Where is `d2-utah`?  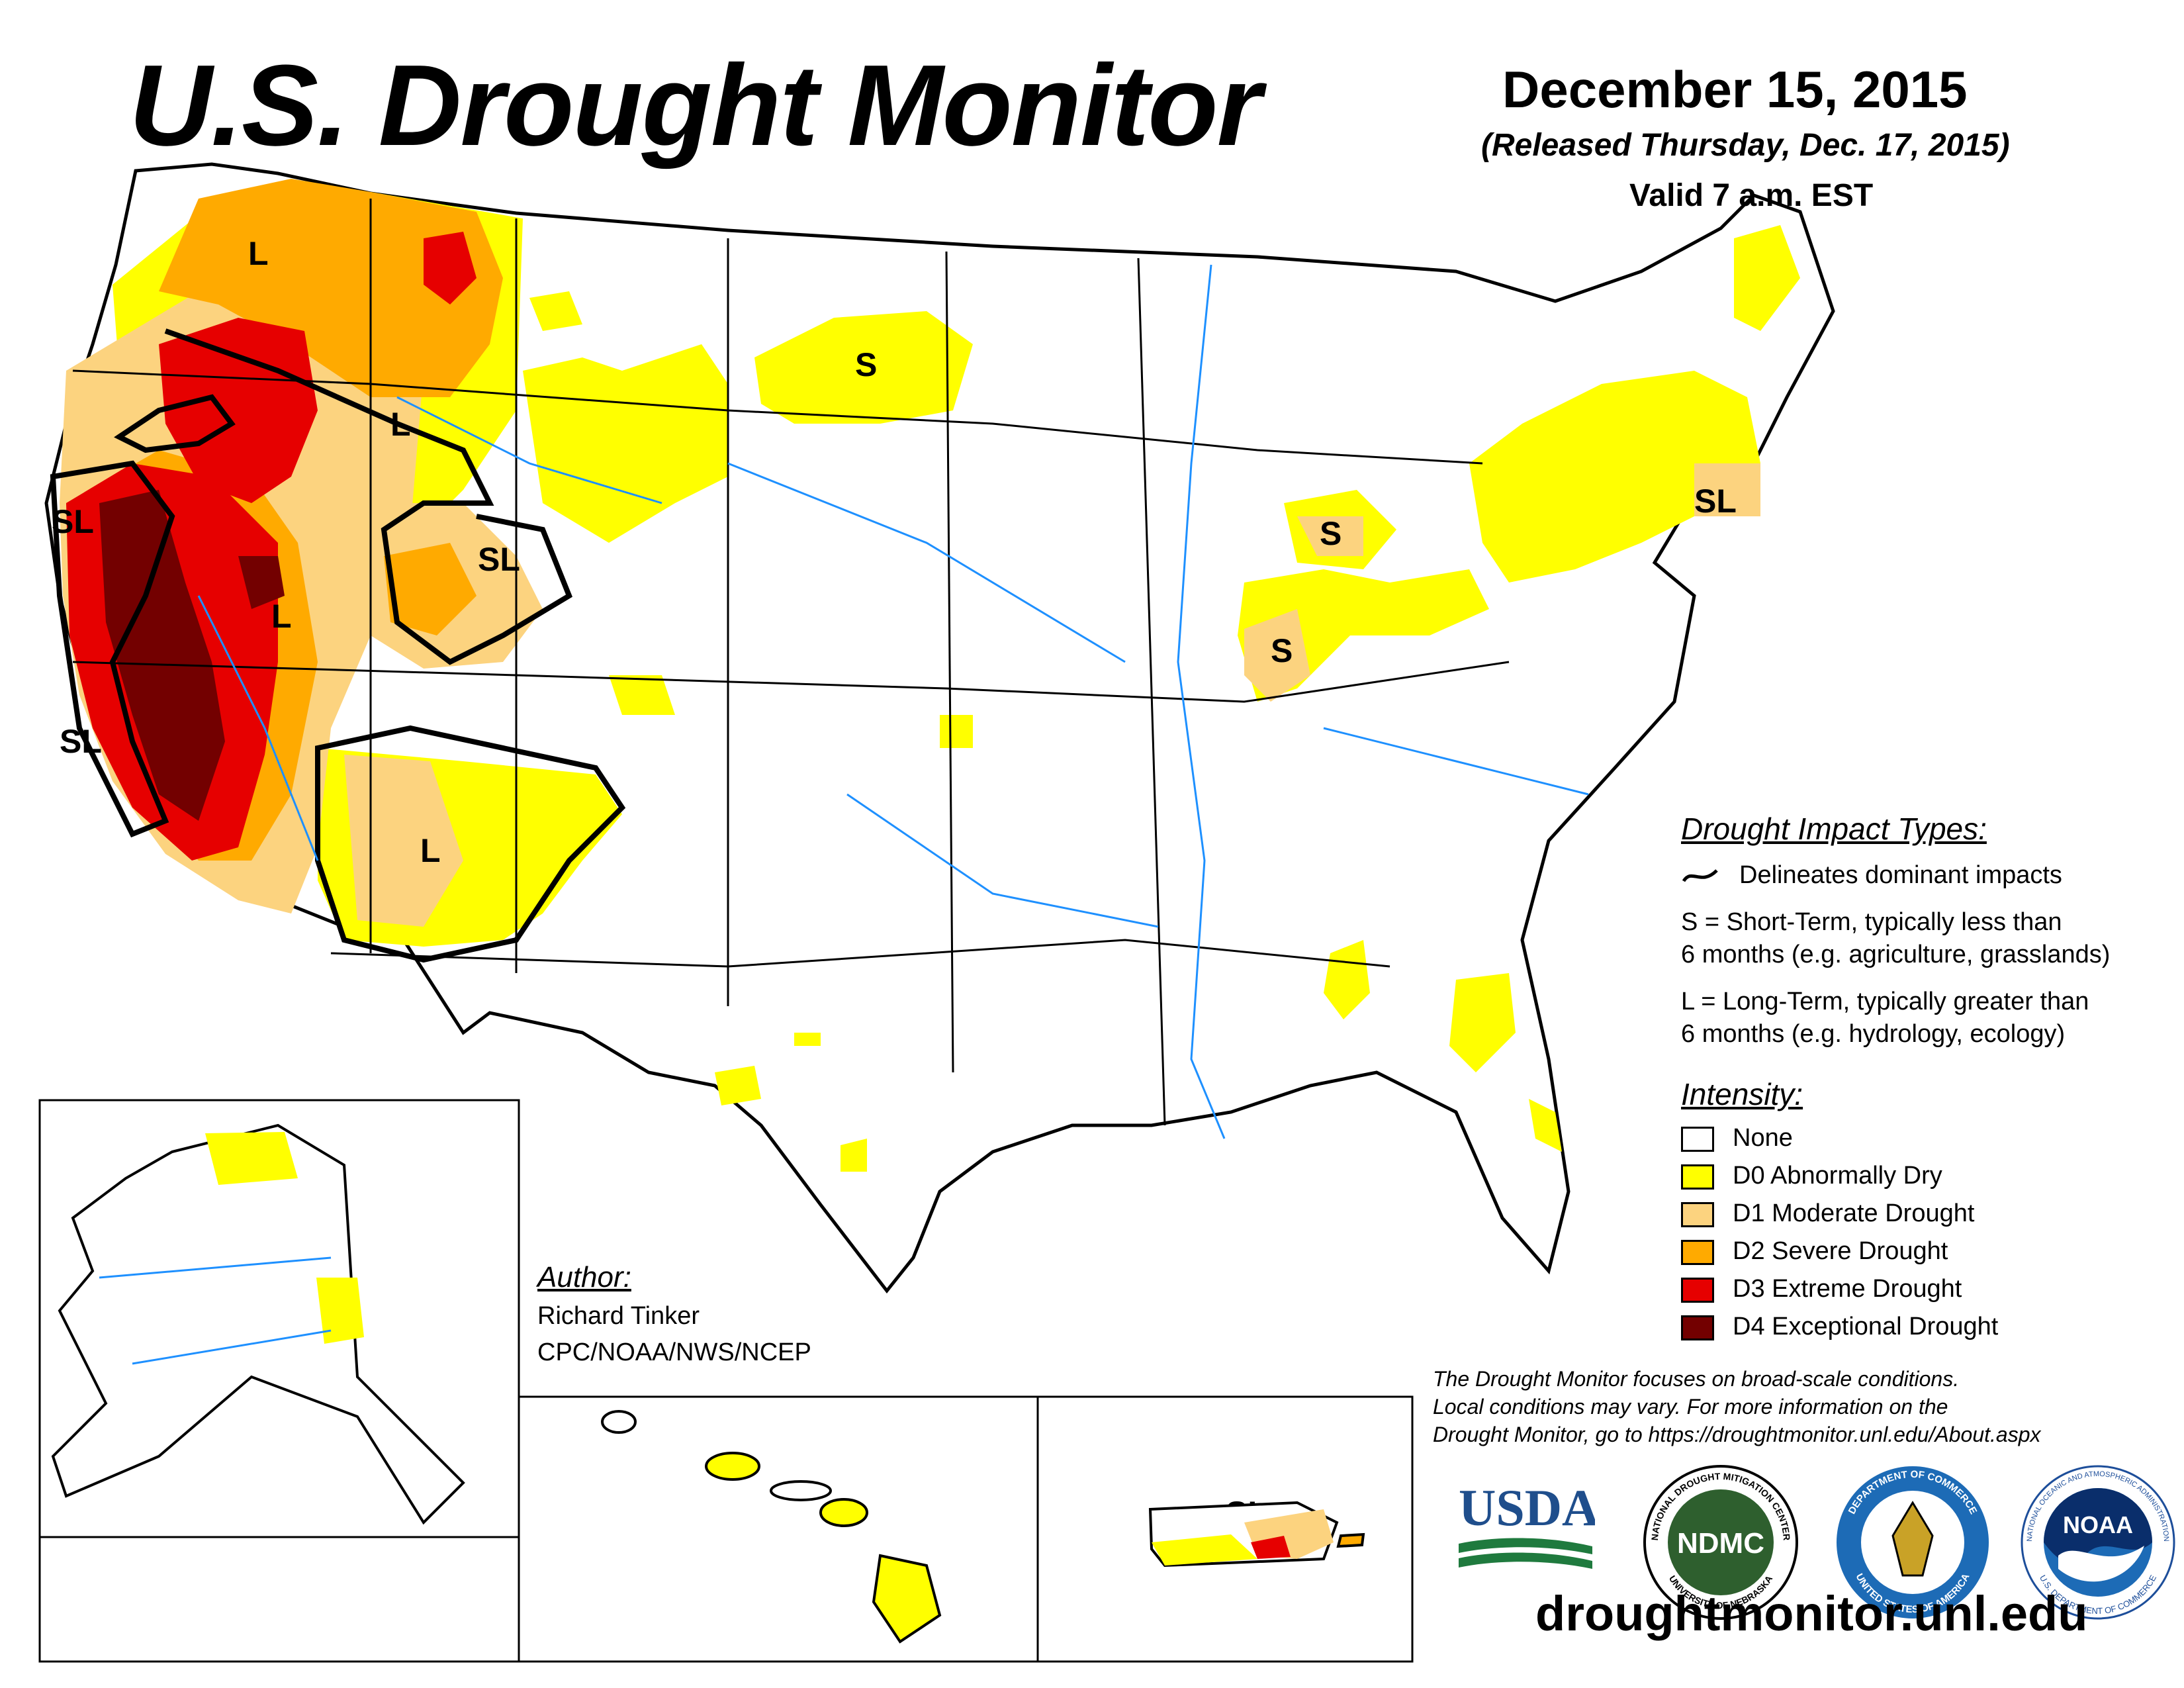 d2-utah is located at coordinates (430, 589).